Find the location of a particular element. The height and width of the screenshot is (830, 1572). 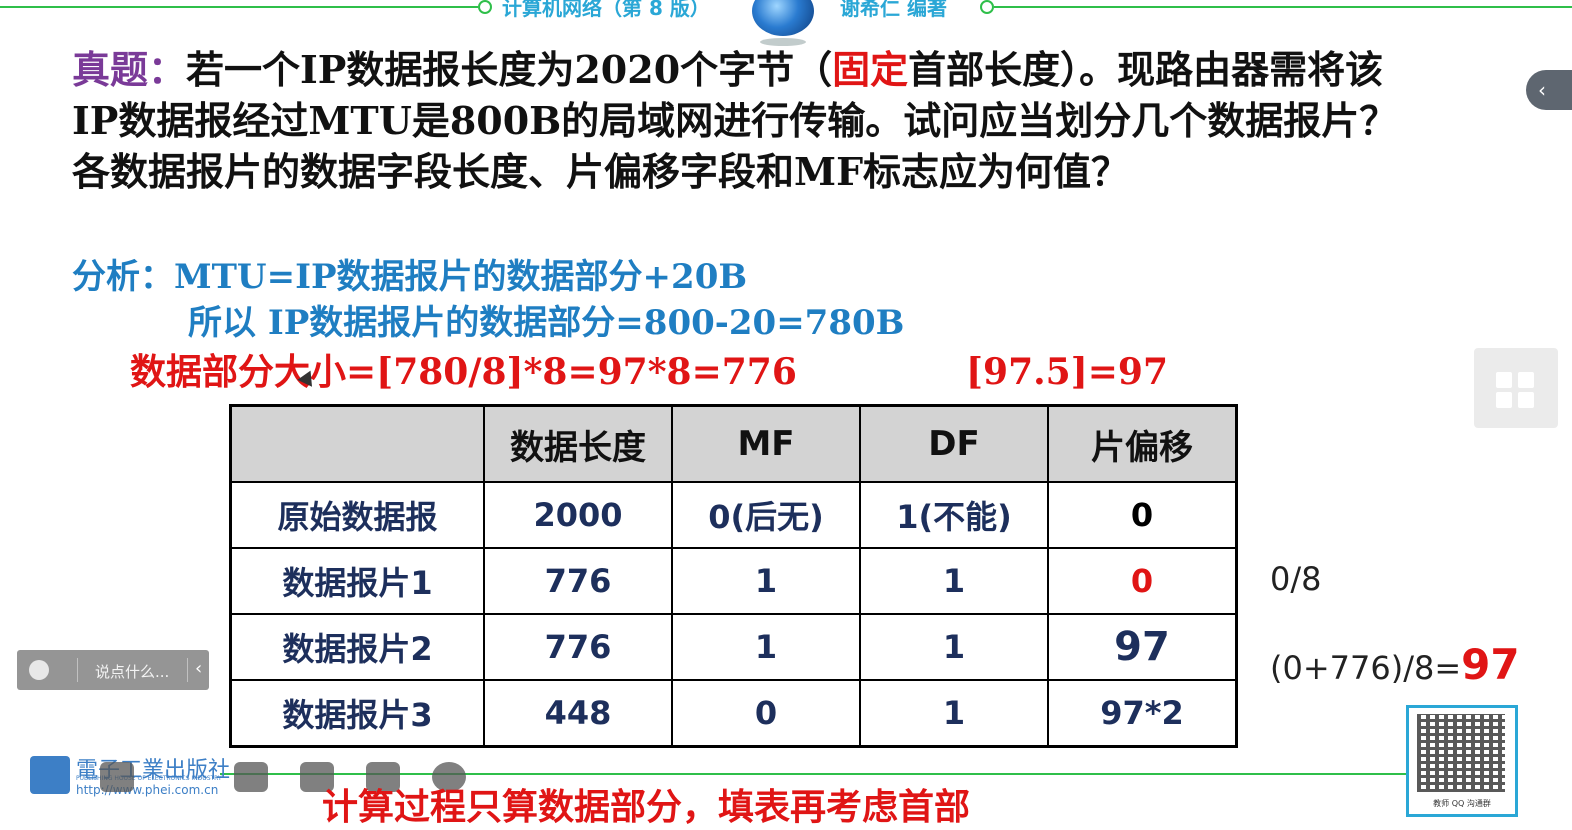

table-header-cell: 数据长度 is located at coordinates (578, 443).